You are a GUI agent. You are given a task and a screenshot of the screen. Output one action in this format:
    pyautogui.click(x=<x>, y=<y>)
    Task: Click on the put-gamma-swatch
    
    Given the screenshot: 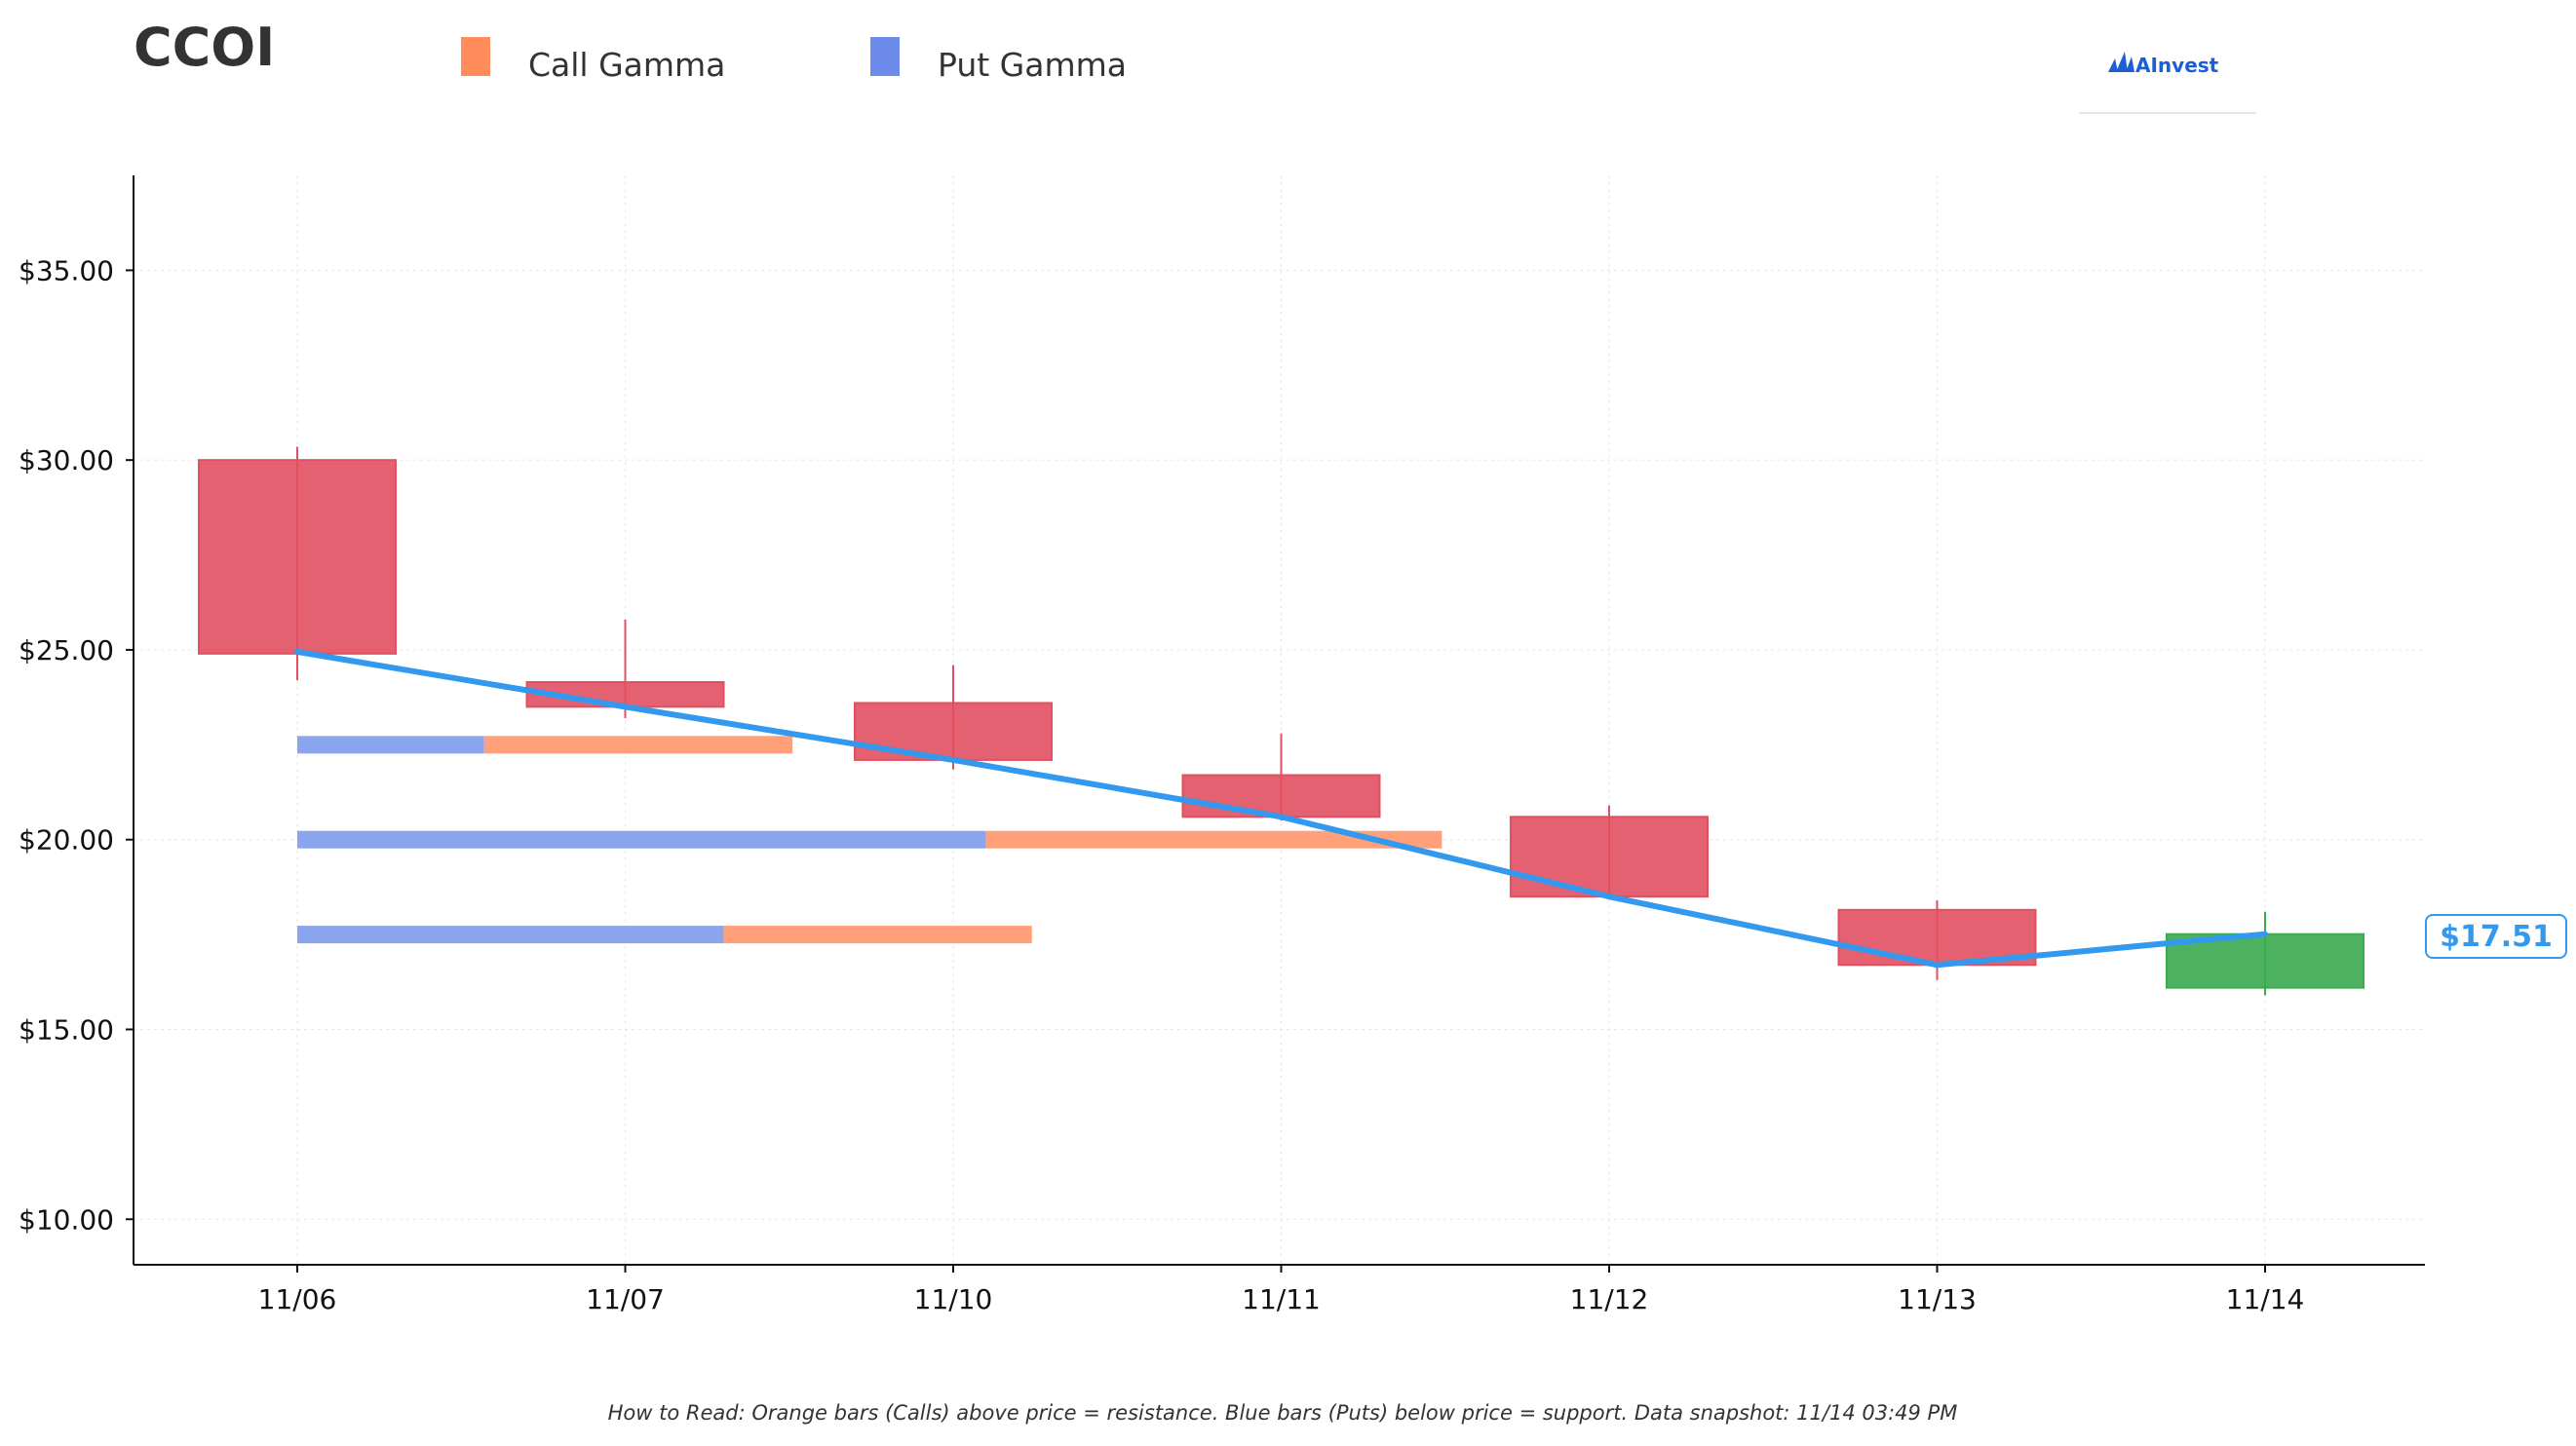 What is the action you would take?
    pyautogui.click(x=885, y=56)
    